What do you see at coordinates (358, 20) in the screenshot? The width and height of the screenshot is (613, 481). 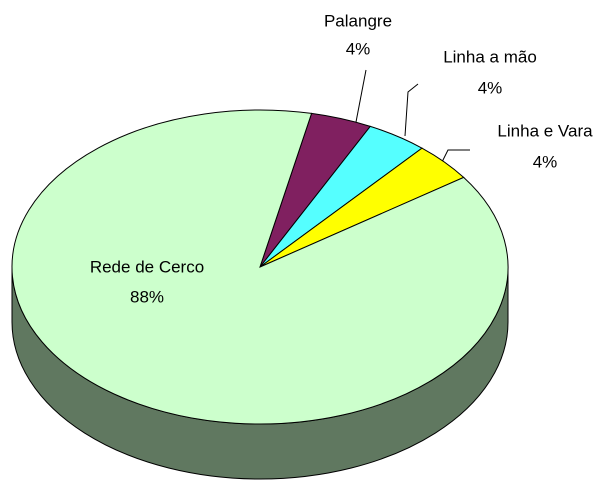 I see `slice-label: Palangre` at bounding box center [358, 20].